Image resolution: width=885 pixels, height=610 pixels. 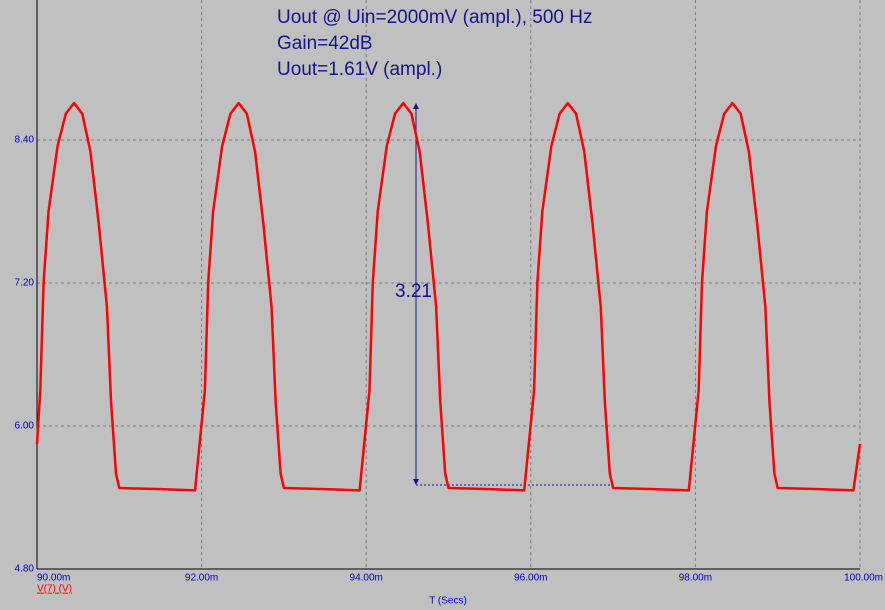 I want to click on y-tick-label: 4.80, so click(x=25, y=569).